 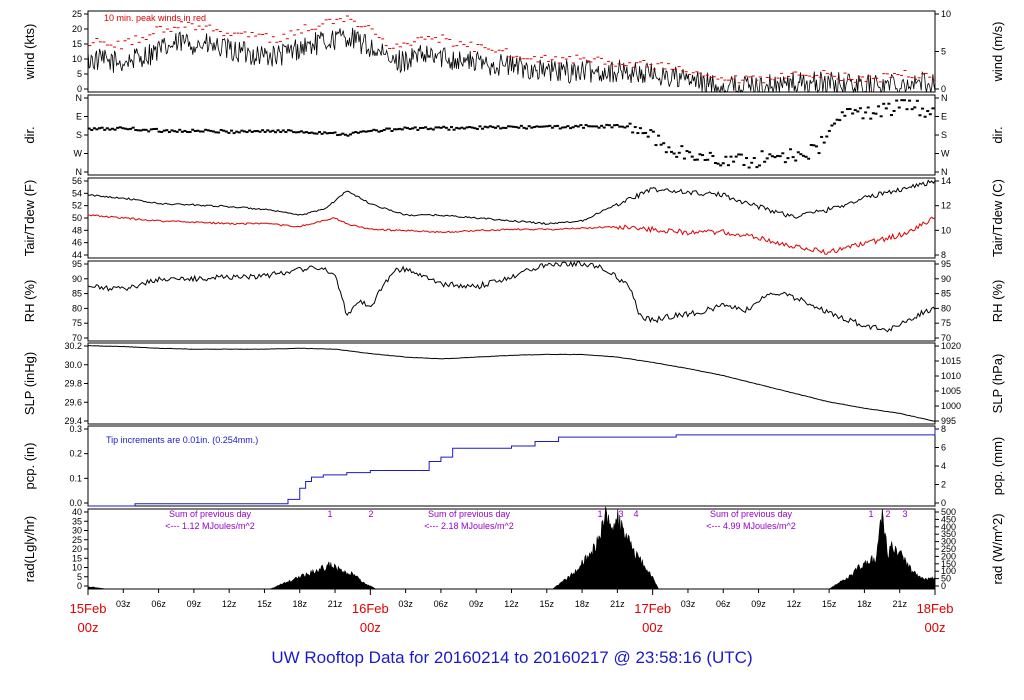 What do you see at coordinates (182, 440) in the screenshot?
I see `precip-annotation: Tip increments are 0.01in. (0.254mm.)` at bounding box center [182, 440].